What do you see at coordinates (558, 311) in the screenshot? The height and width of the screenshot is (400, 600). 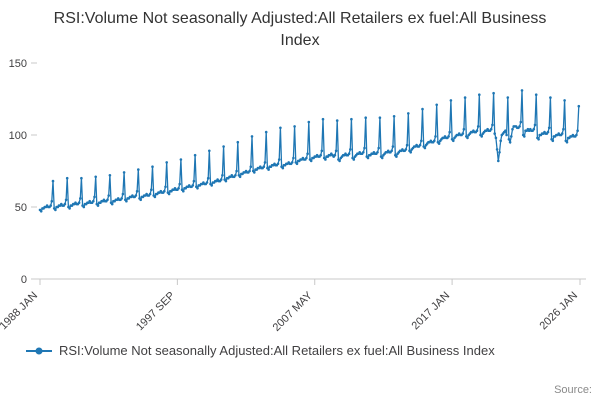 I see `x-tick-label: 2026 JAN` at bounding box center [558, 311].